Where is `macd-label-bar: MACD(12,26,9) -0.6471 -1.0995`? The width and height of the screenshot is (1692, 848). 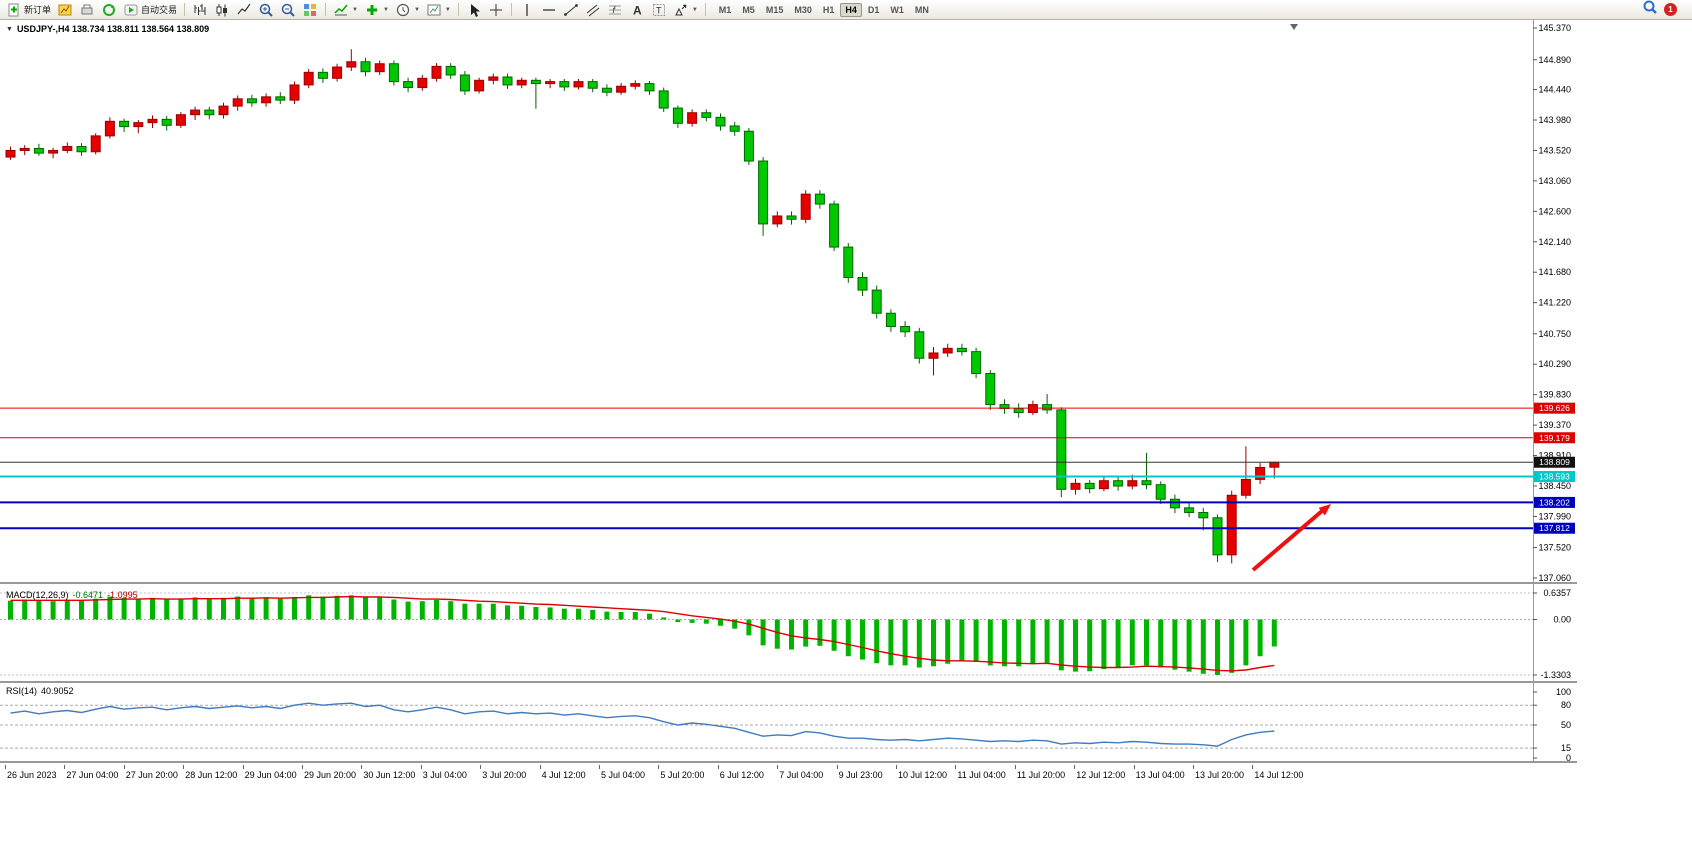 macd-label-bar: MACD(12,26,9) -0.6471 -1.0995 is located at coordinates (72, 595).